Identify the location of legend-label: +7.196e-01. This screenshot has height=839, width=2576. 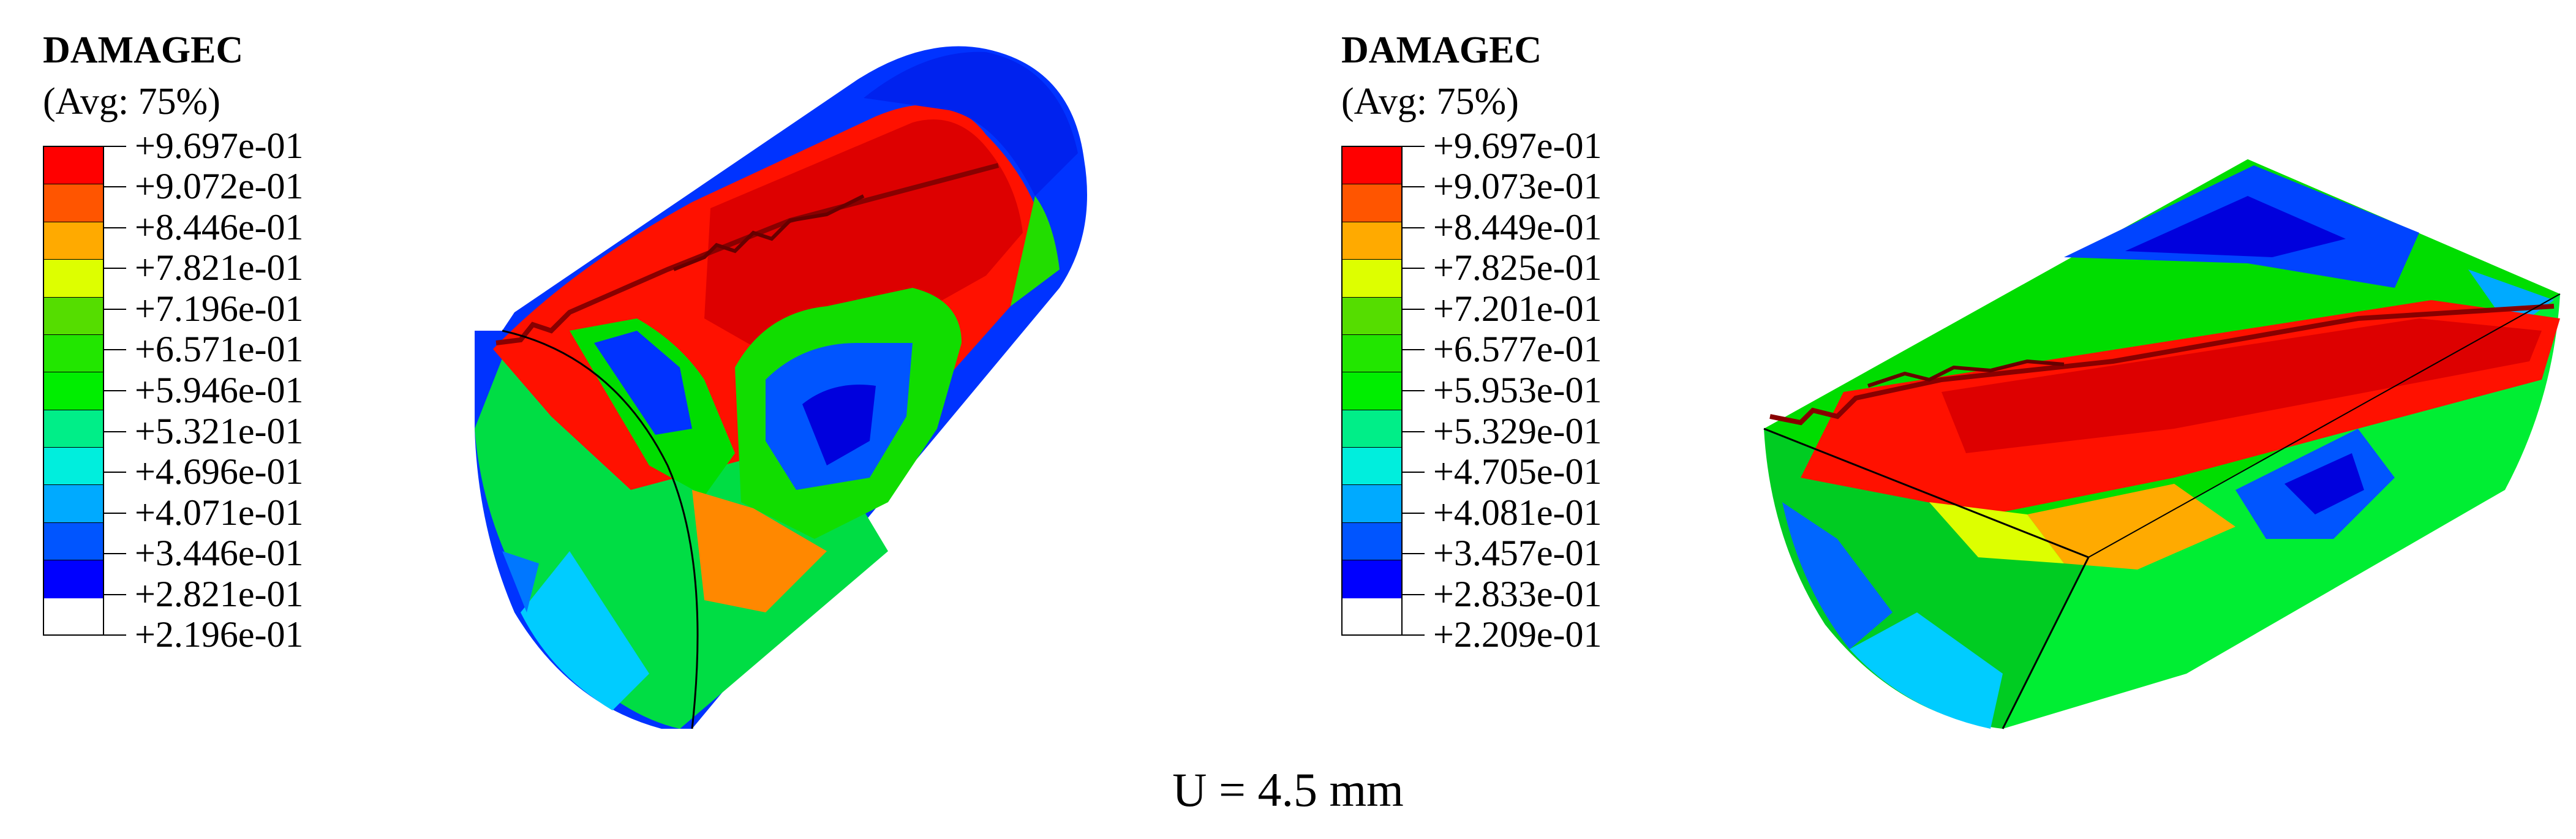
(220, 308).